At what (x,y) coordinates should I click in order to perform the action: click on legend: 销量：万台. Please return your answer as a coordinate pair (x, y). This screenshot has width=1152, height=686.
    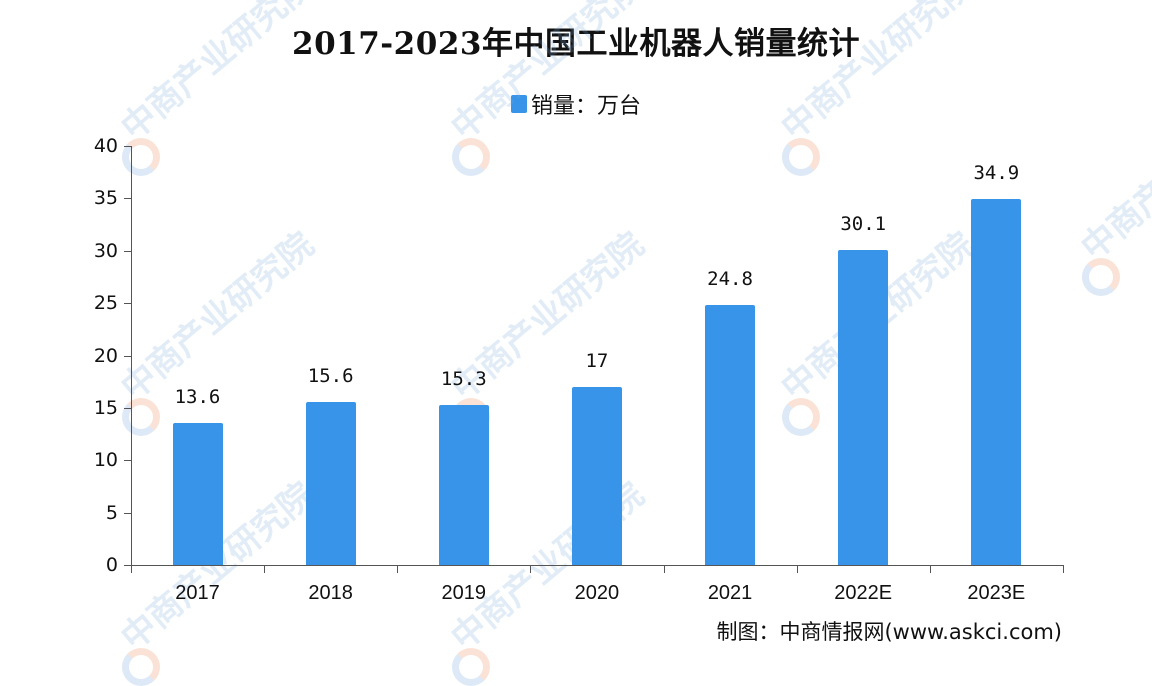
    Looking at the image, I should click on (576, 104).